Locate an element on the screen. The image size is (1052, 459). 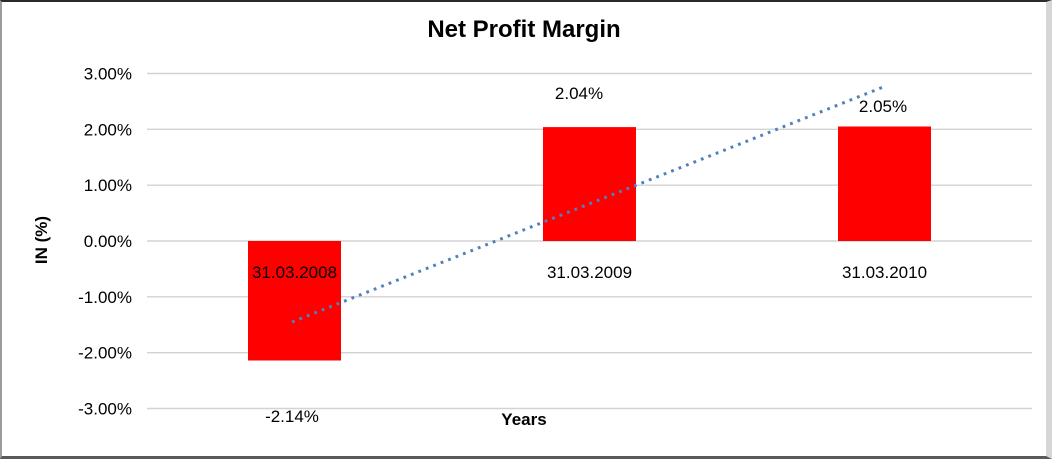
x-category-label: 31.03.2008 is located at coordinates (294, 272).